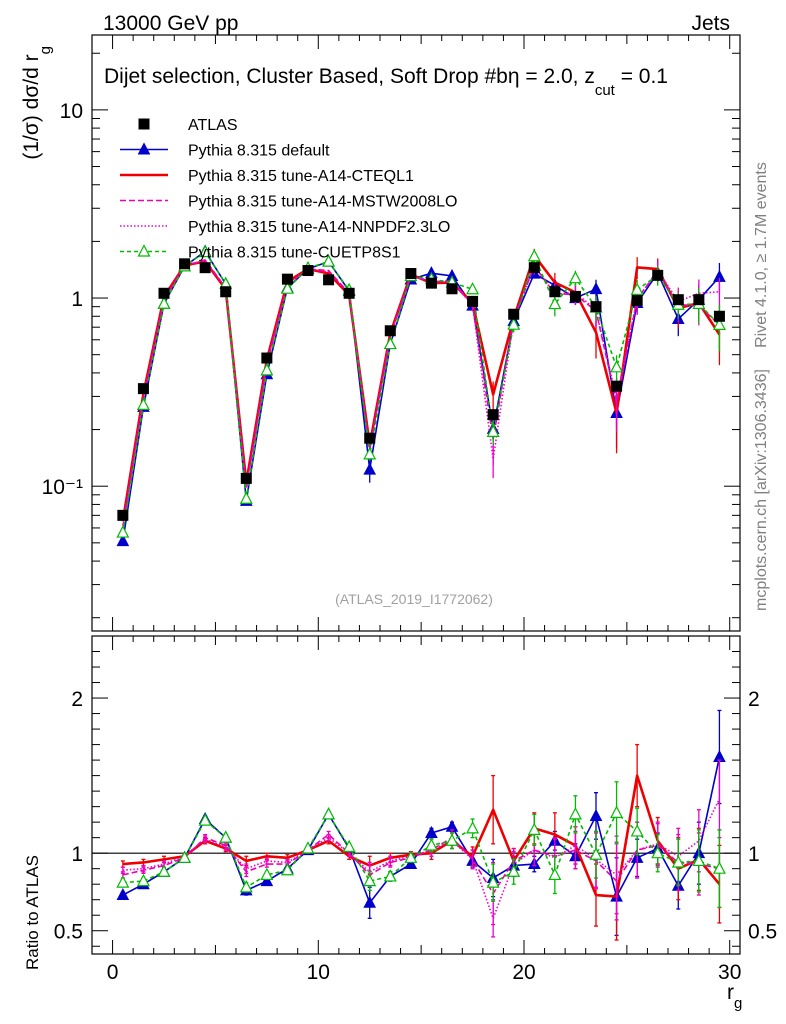  What do you see at coordinates (761, 255) in the screenshot?
I see `rivet-label: Rivet 4.1.0, ≥ 1.7M events` at bounding box center [761, 255].